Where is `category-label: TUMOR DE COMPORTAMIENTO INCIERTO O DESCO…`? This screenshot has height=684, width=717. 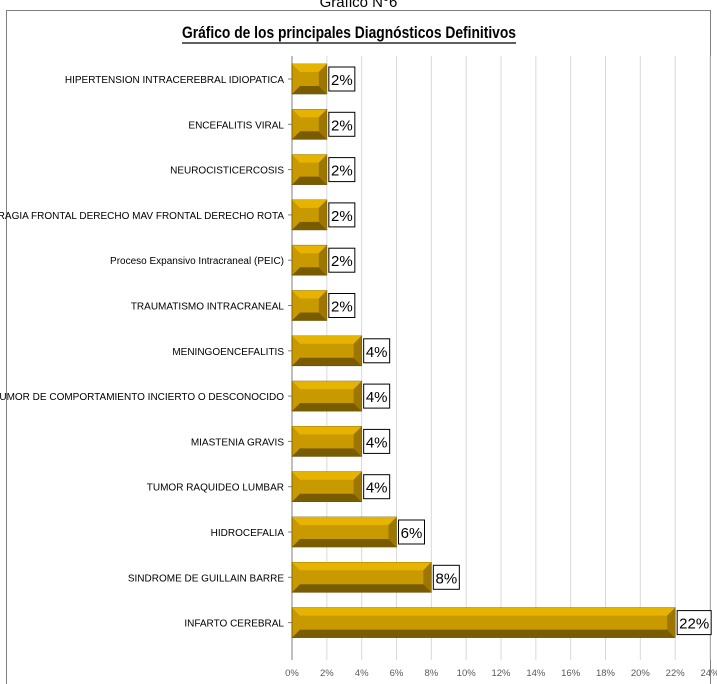
category-label: TUMOR DE COMPORTAMIENTO INCIERTO O DESCO… is located at coordinates (142, 397).